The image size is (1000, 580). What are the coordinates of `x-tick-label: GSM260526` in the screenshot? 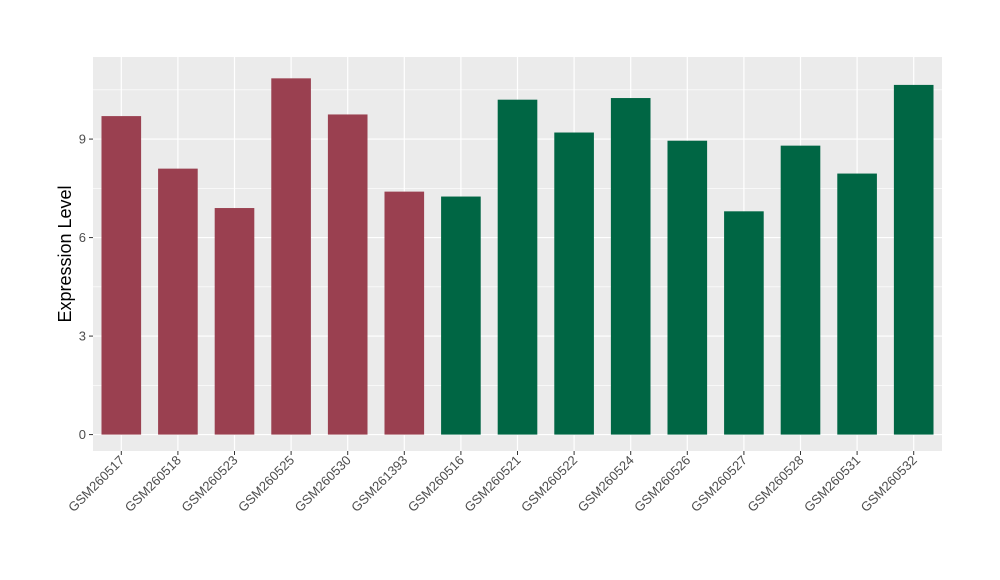 It's located at (662, 484).